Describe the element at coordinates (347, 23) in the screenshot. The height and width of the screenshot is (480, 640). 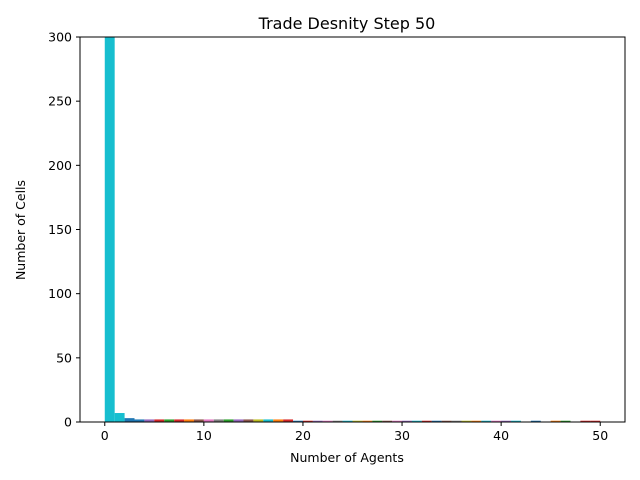
I see `chart-title: Trade Desnity Step 50` at that location.